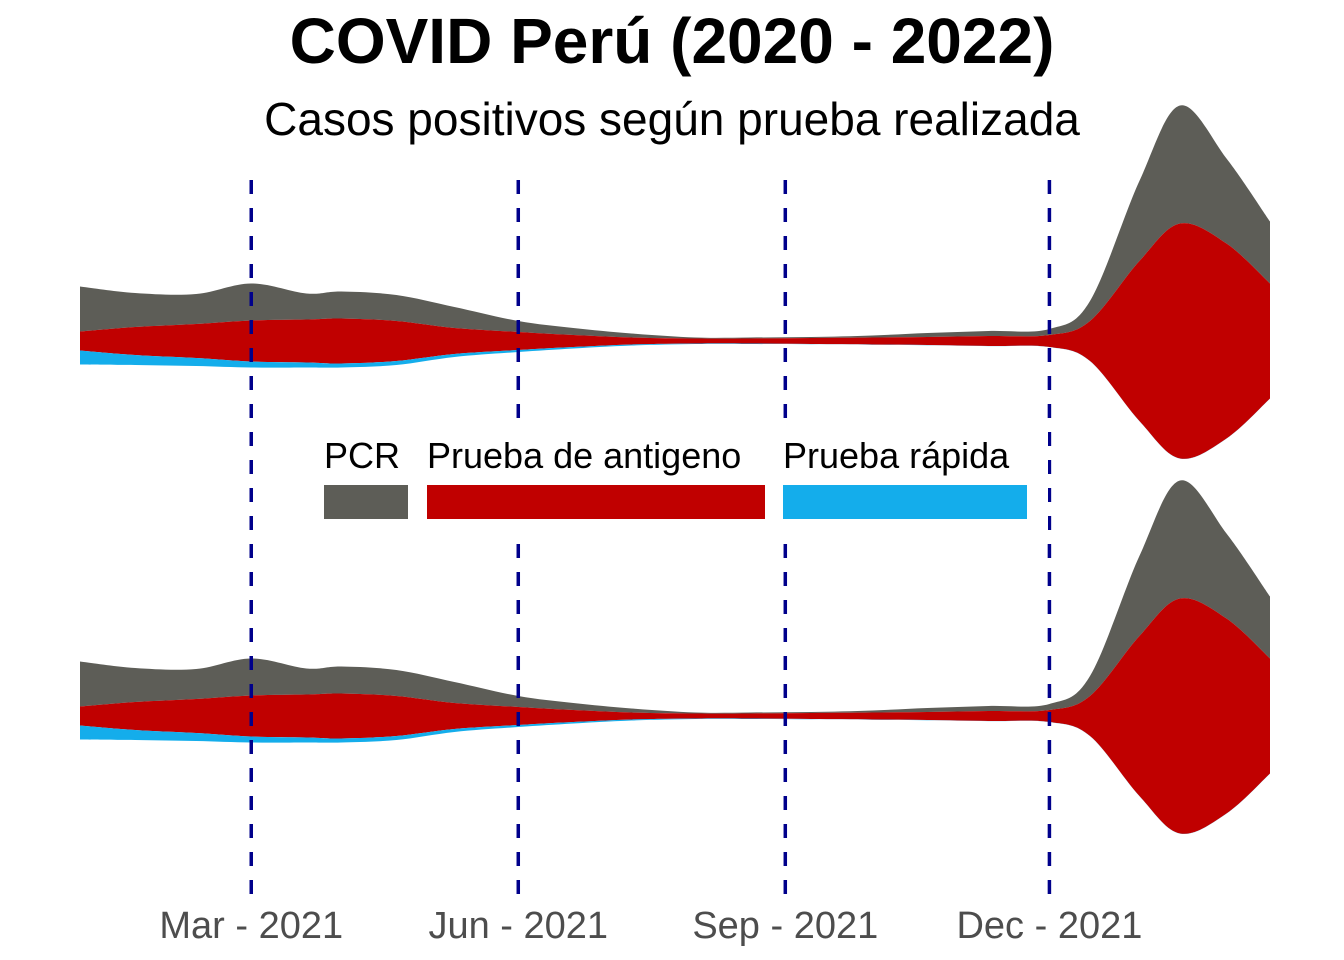 The image size is (1344, 960). What do you see at coordinates (672, 41) in the screenshot?
I see `chart-title: COVID Perú (2020 - 2022)` at bounding box center [672, 41].